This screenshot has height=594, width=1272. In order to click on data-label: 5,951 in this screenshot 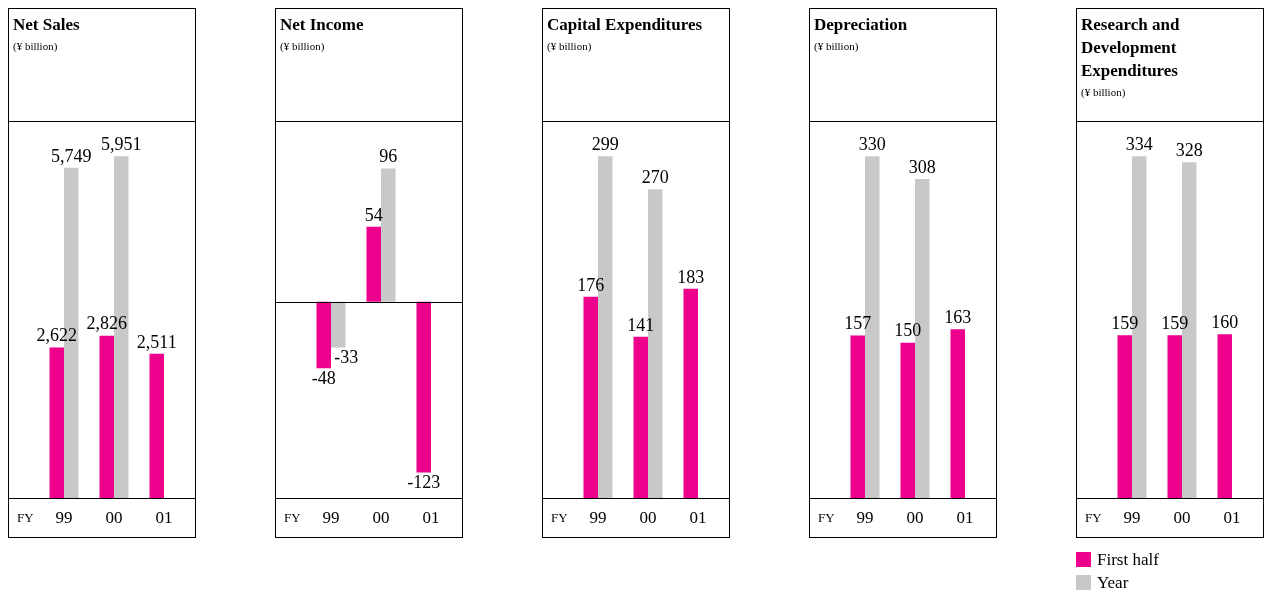, I will do `click(121, 143)`.